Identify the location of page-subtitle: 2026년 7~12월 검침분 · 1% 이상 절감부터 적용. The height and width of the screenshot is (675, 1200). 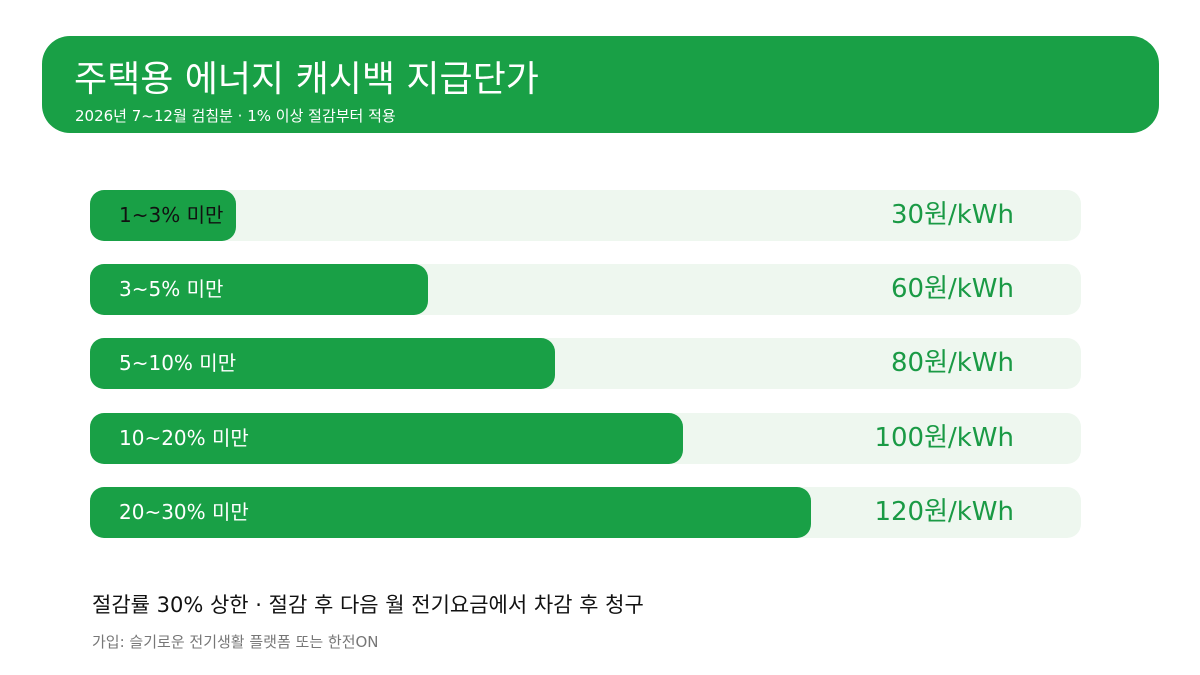
(235, 116).